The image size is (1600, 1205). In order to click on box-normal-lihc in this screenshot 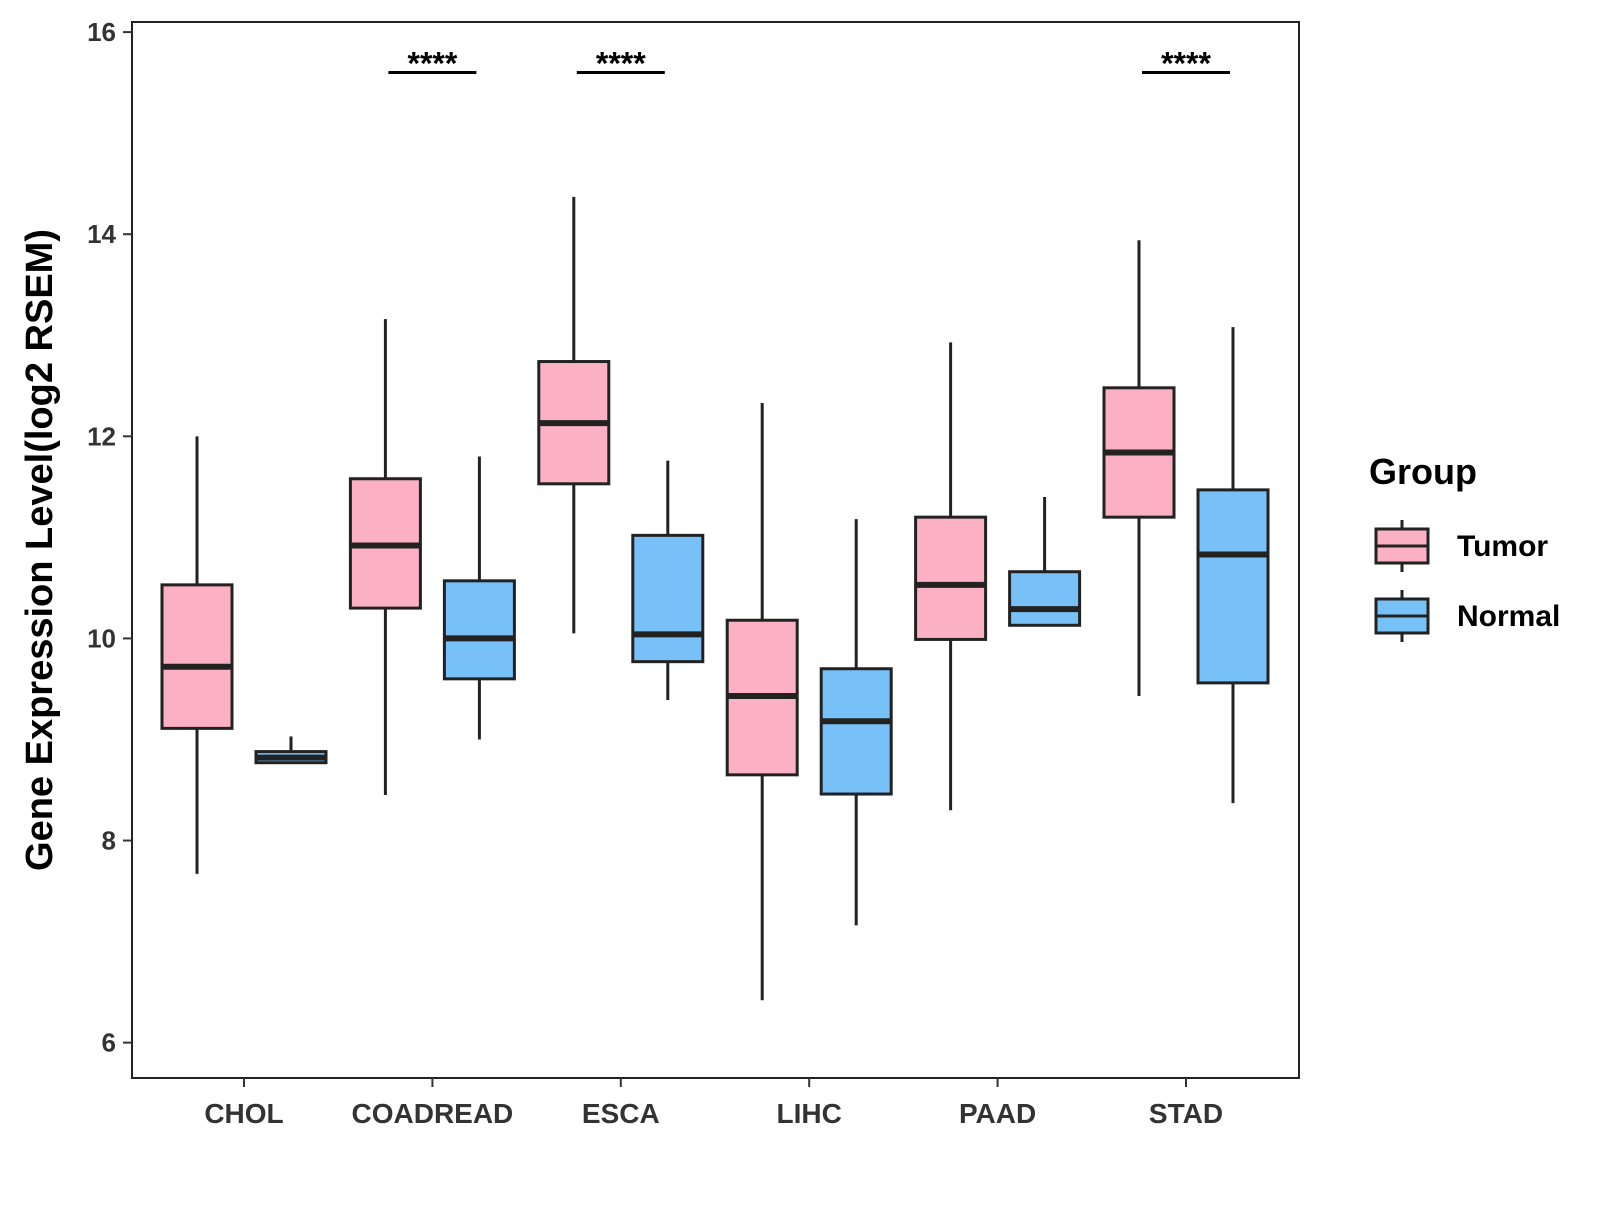, I will do `click(856, 722)`.